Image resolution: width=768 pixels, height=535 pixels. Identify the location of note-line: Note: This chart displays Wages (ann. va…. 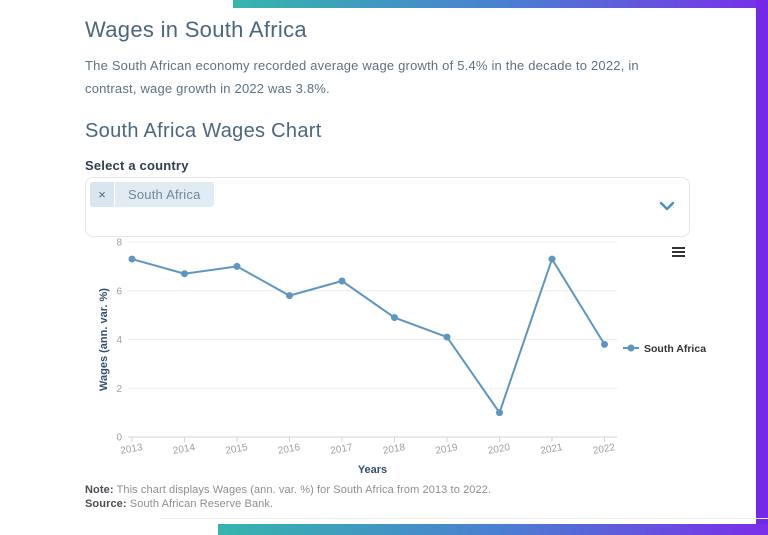
(288, 491).